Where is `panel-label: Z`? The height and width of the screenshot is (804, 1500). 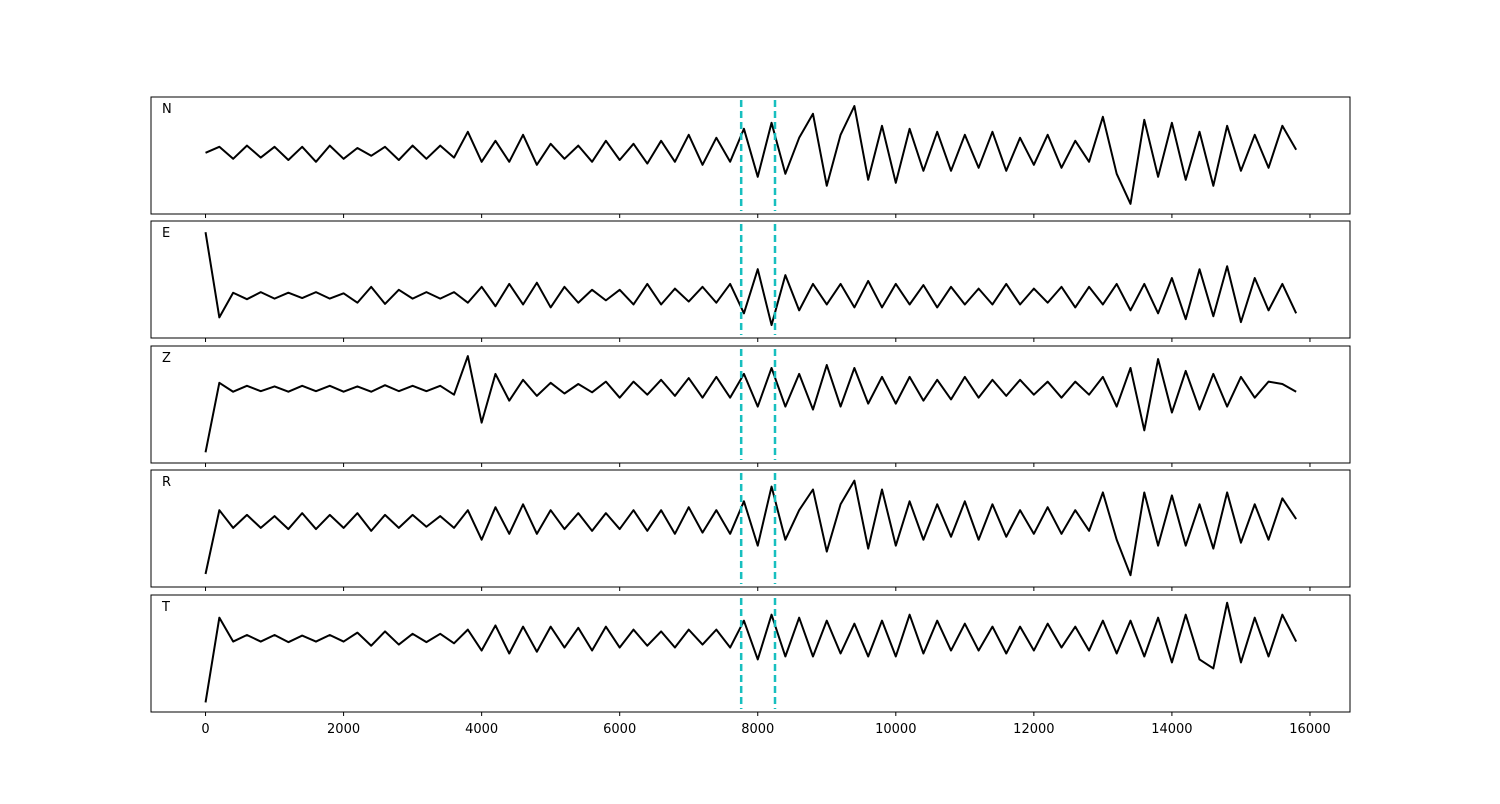 panel-label: Z is located at coordinates (166, 358).